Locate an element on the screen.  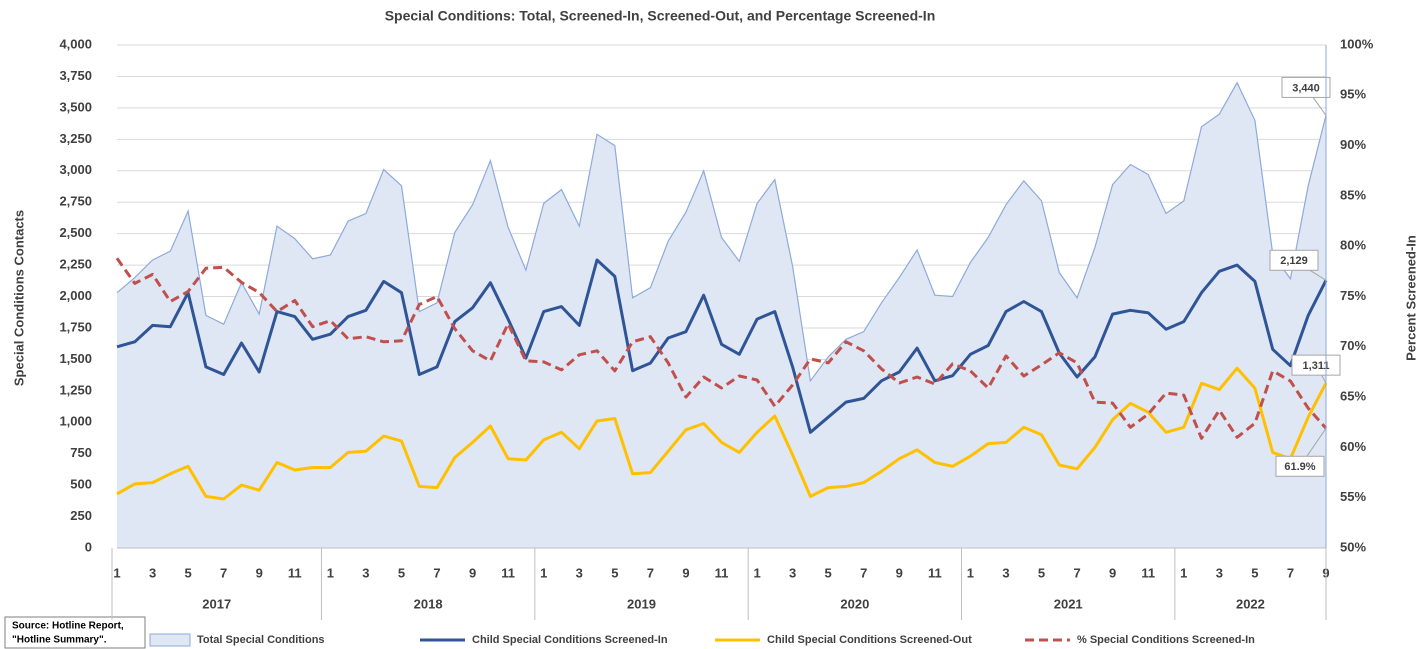
legend-label: % Special Conditions Screened-In is located at coordinates (1166, 640).